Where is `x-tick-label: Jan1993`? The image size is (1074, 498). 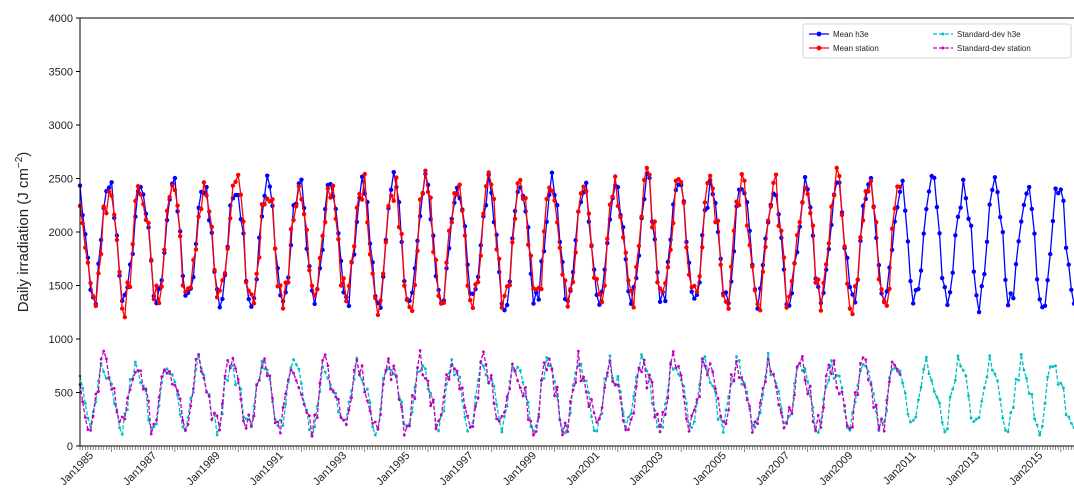
x-tick-label: Jan1993 is located at coordinates (330, 469).